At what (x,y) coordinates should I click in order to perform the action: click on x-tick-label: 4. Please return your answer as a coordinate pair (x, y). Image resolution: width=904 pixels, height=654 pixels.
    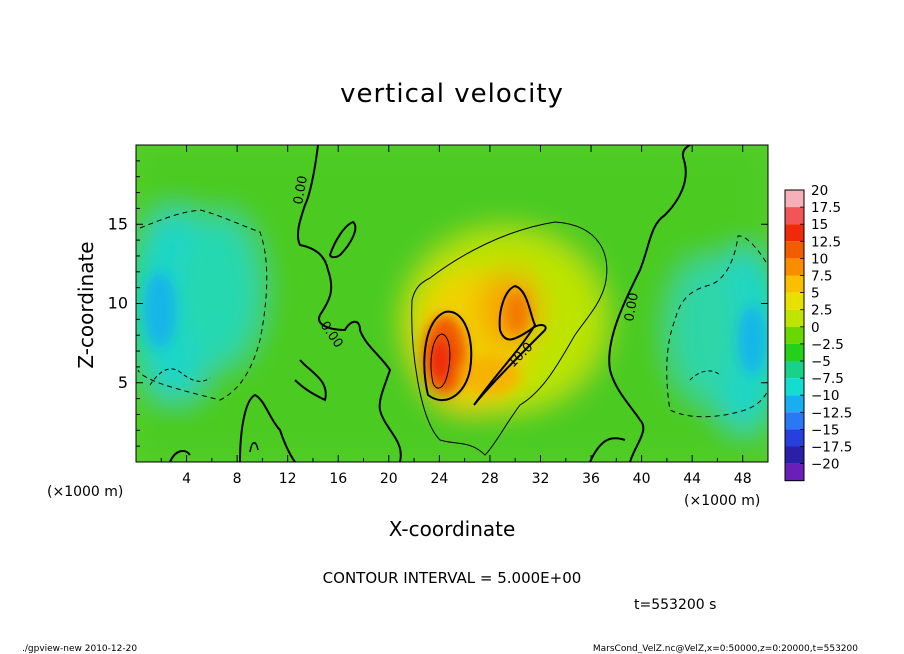
    Looking at the image, I should click on (186, 479).